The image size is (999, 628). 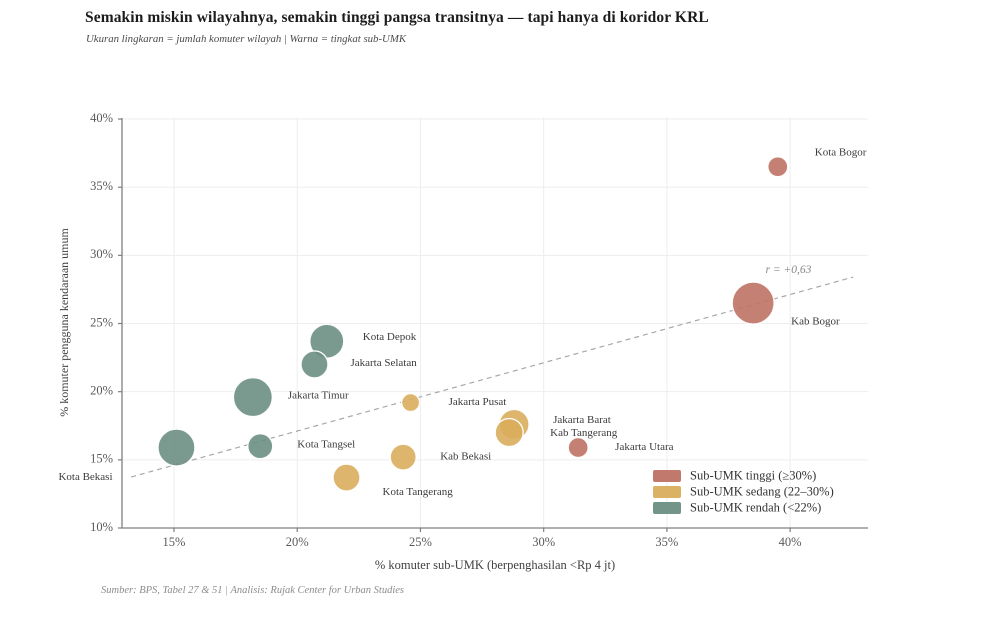 I want to click on y-tick-label-20: 20%, so click(x=101, y=391).